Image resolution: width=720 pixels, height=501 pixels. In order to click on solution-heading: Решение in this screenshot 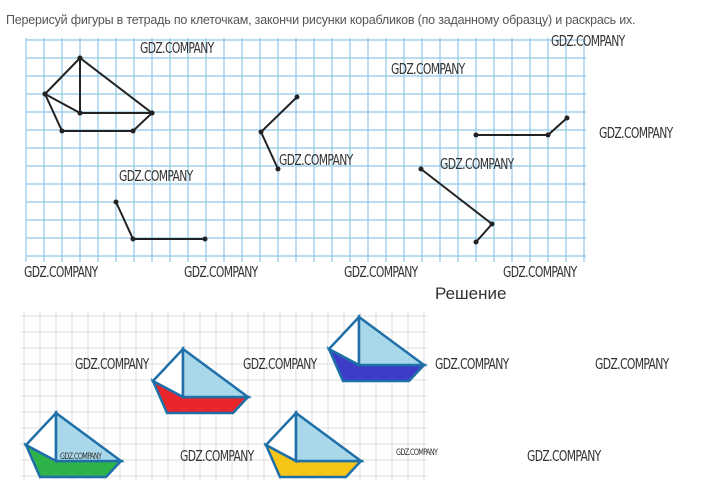, I will do `click(471, 293)`.